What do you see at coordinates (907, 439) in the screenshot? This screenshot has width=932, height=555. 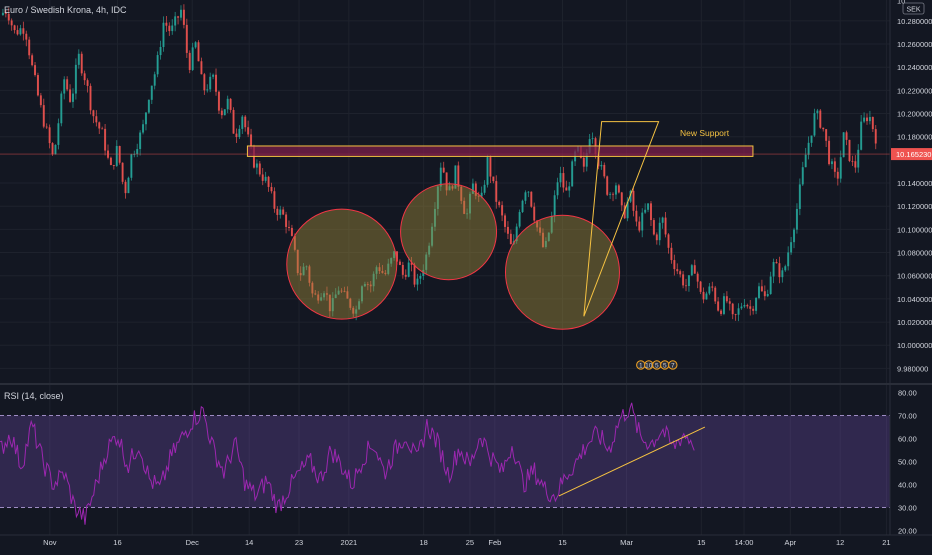 I see `rsi-tick-label: 60.00` at bounding box center [907, 439].